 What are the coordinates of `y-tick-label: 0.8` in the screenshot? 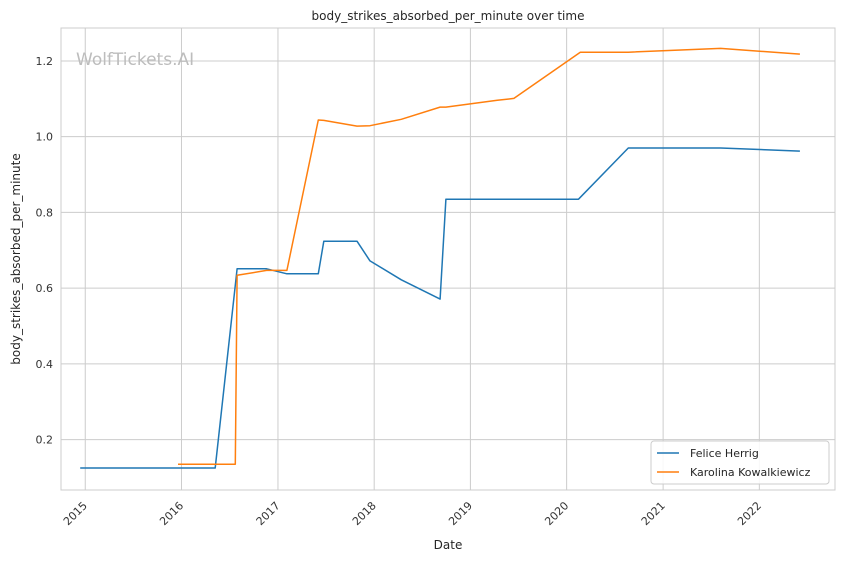 It's located at (45, 212).